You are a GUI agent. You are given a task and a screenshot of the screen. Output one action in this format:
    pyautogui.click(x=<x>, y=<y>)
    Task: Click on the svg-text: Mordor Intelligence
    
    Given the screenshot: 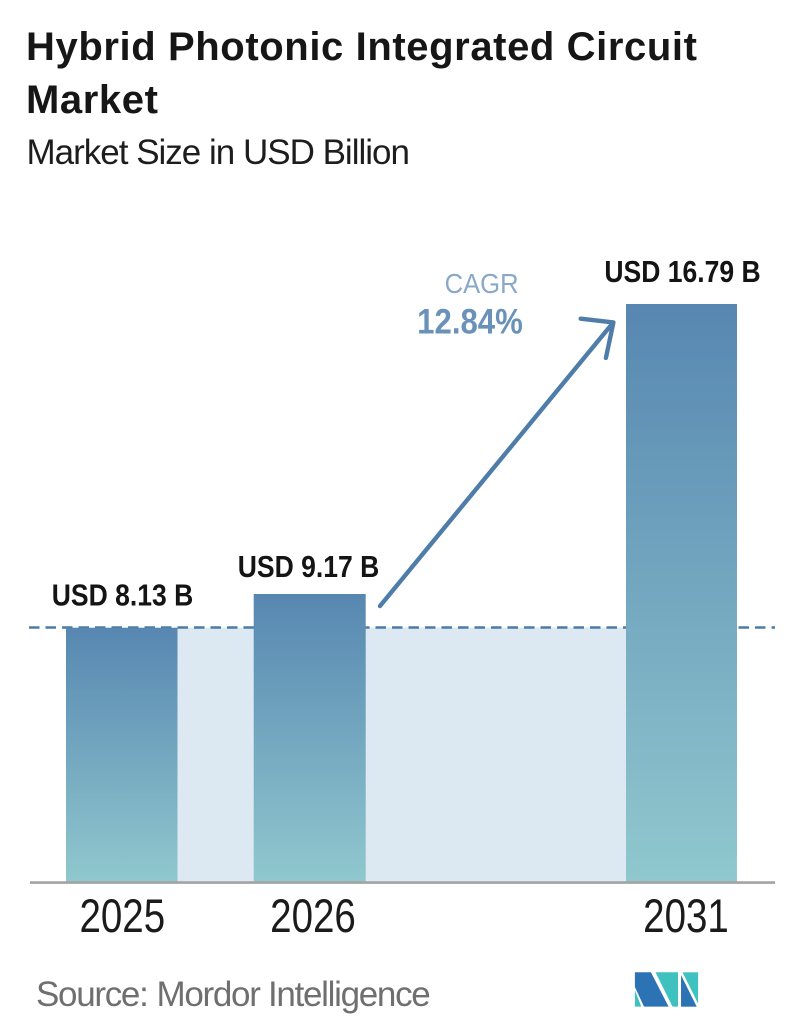 What is the action you would take?
    pyautogui.click(x=293, y=994)
    